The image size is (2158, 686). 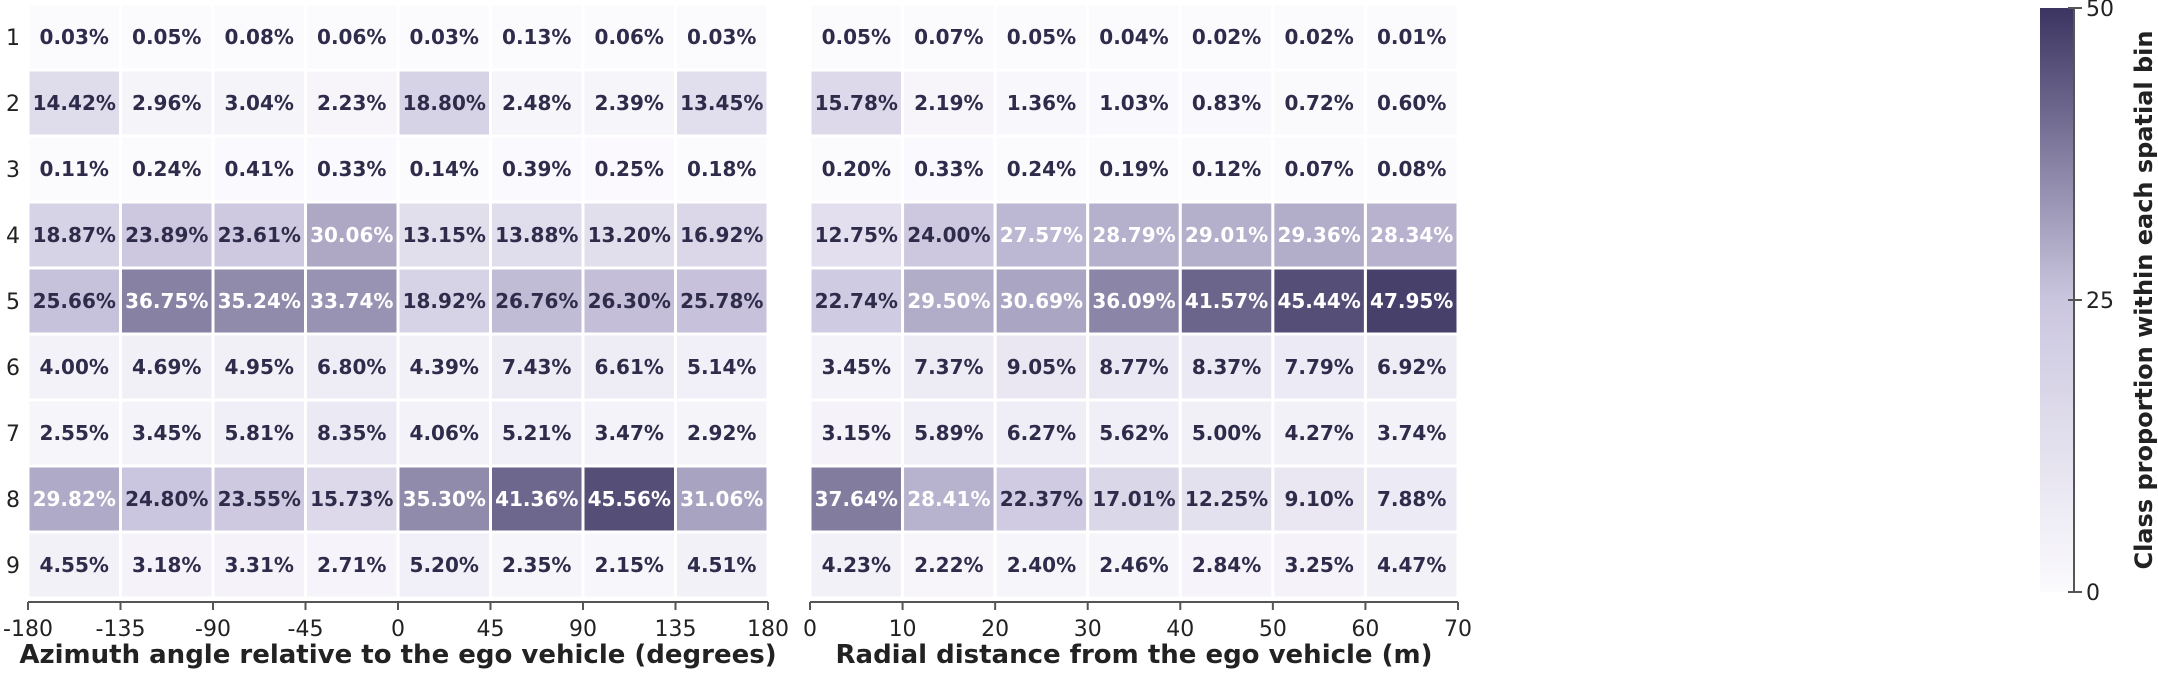 What do you see at coordinates (1041, 169) in the screenshot?
I see `radial-cell-r3-c3` at bounding box center [1041, 169].